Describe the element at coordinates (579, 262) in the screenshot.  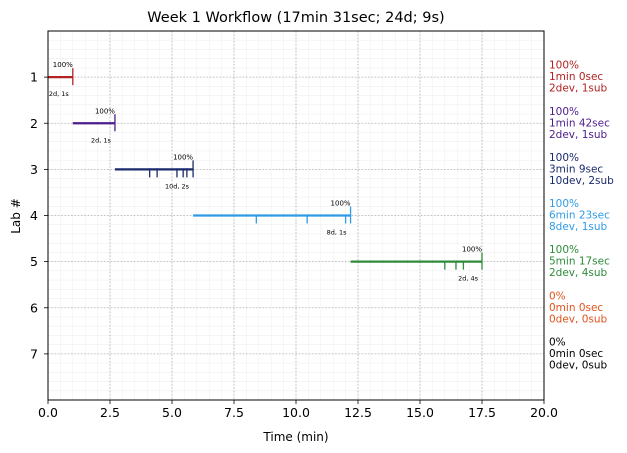
I see `lab-5-summary-line: 5min 17sec` at that location.